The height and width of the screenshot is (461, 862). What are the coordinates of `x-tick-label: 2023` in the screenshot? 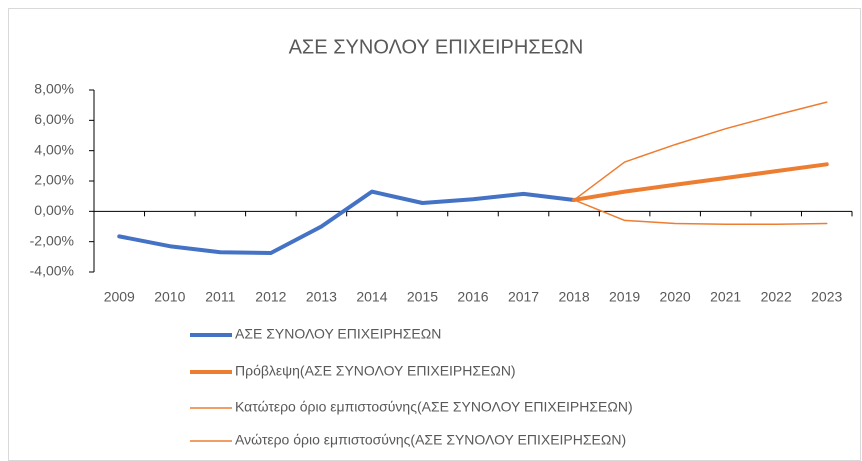 It's located at (826, 297).